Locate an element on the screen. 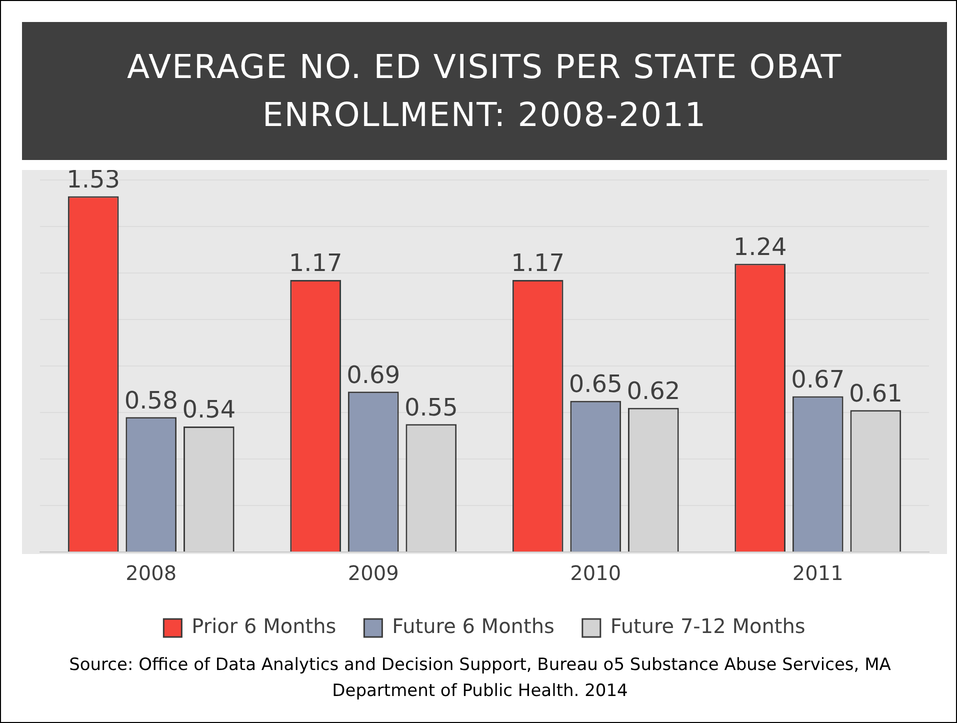 Image resolution: width=957 pixels, height=723 pixels. x-tick-label: 2011 is located at coordinates (818, 573).